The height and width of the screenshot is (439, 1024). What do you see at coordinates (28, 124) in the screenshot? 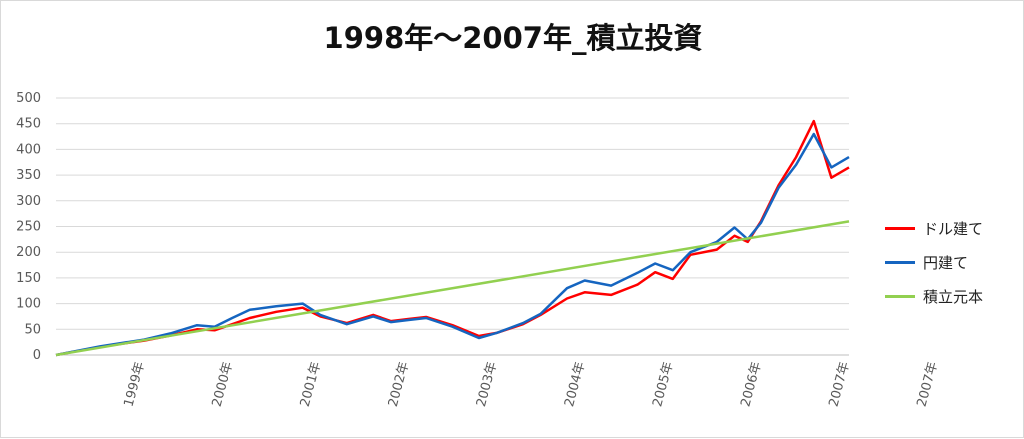
I see `y-tick-label: 450` at bounding box center [28, 124].